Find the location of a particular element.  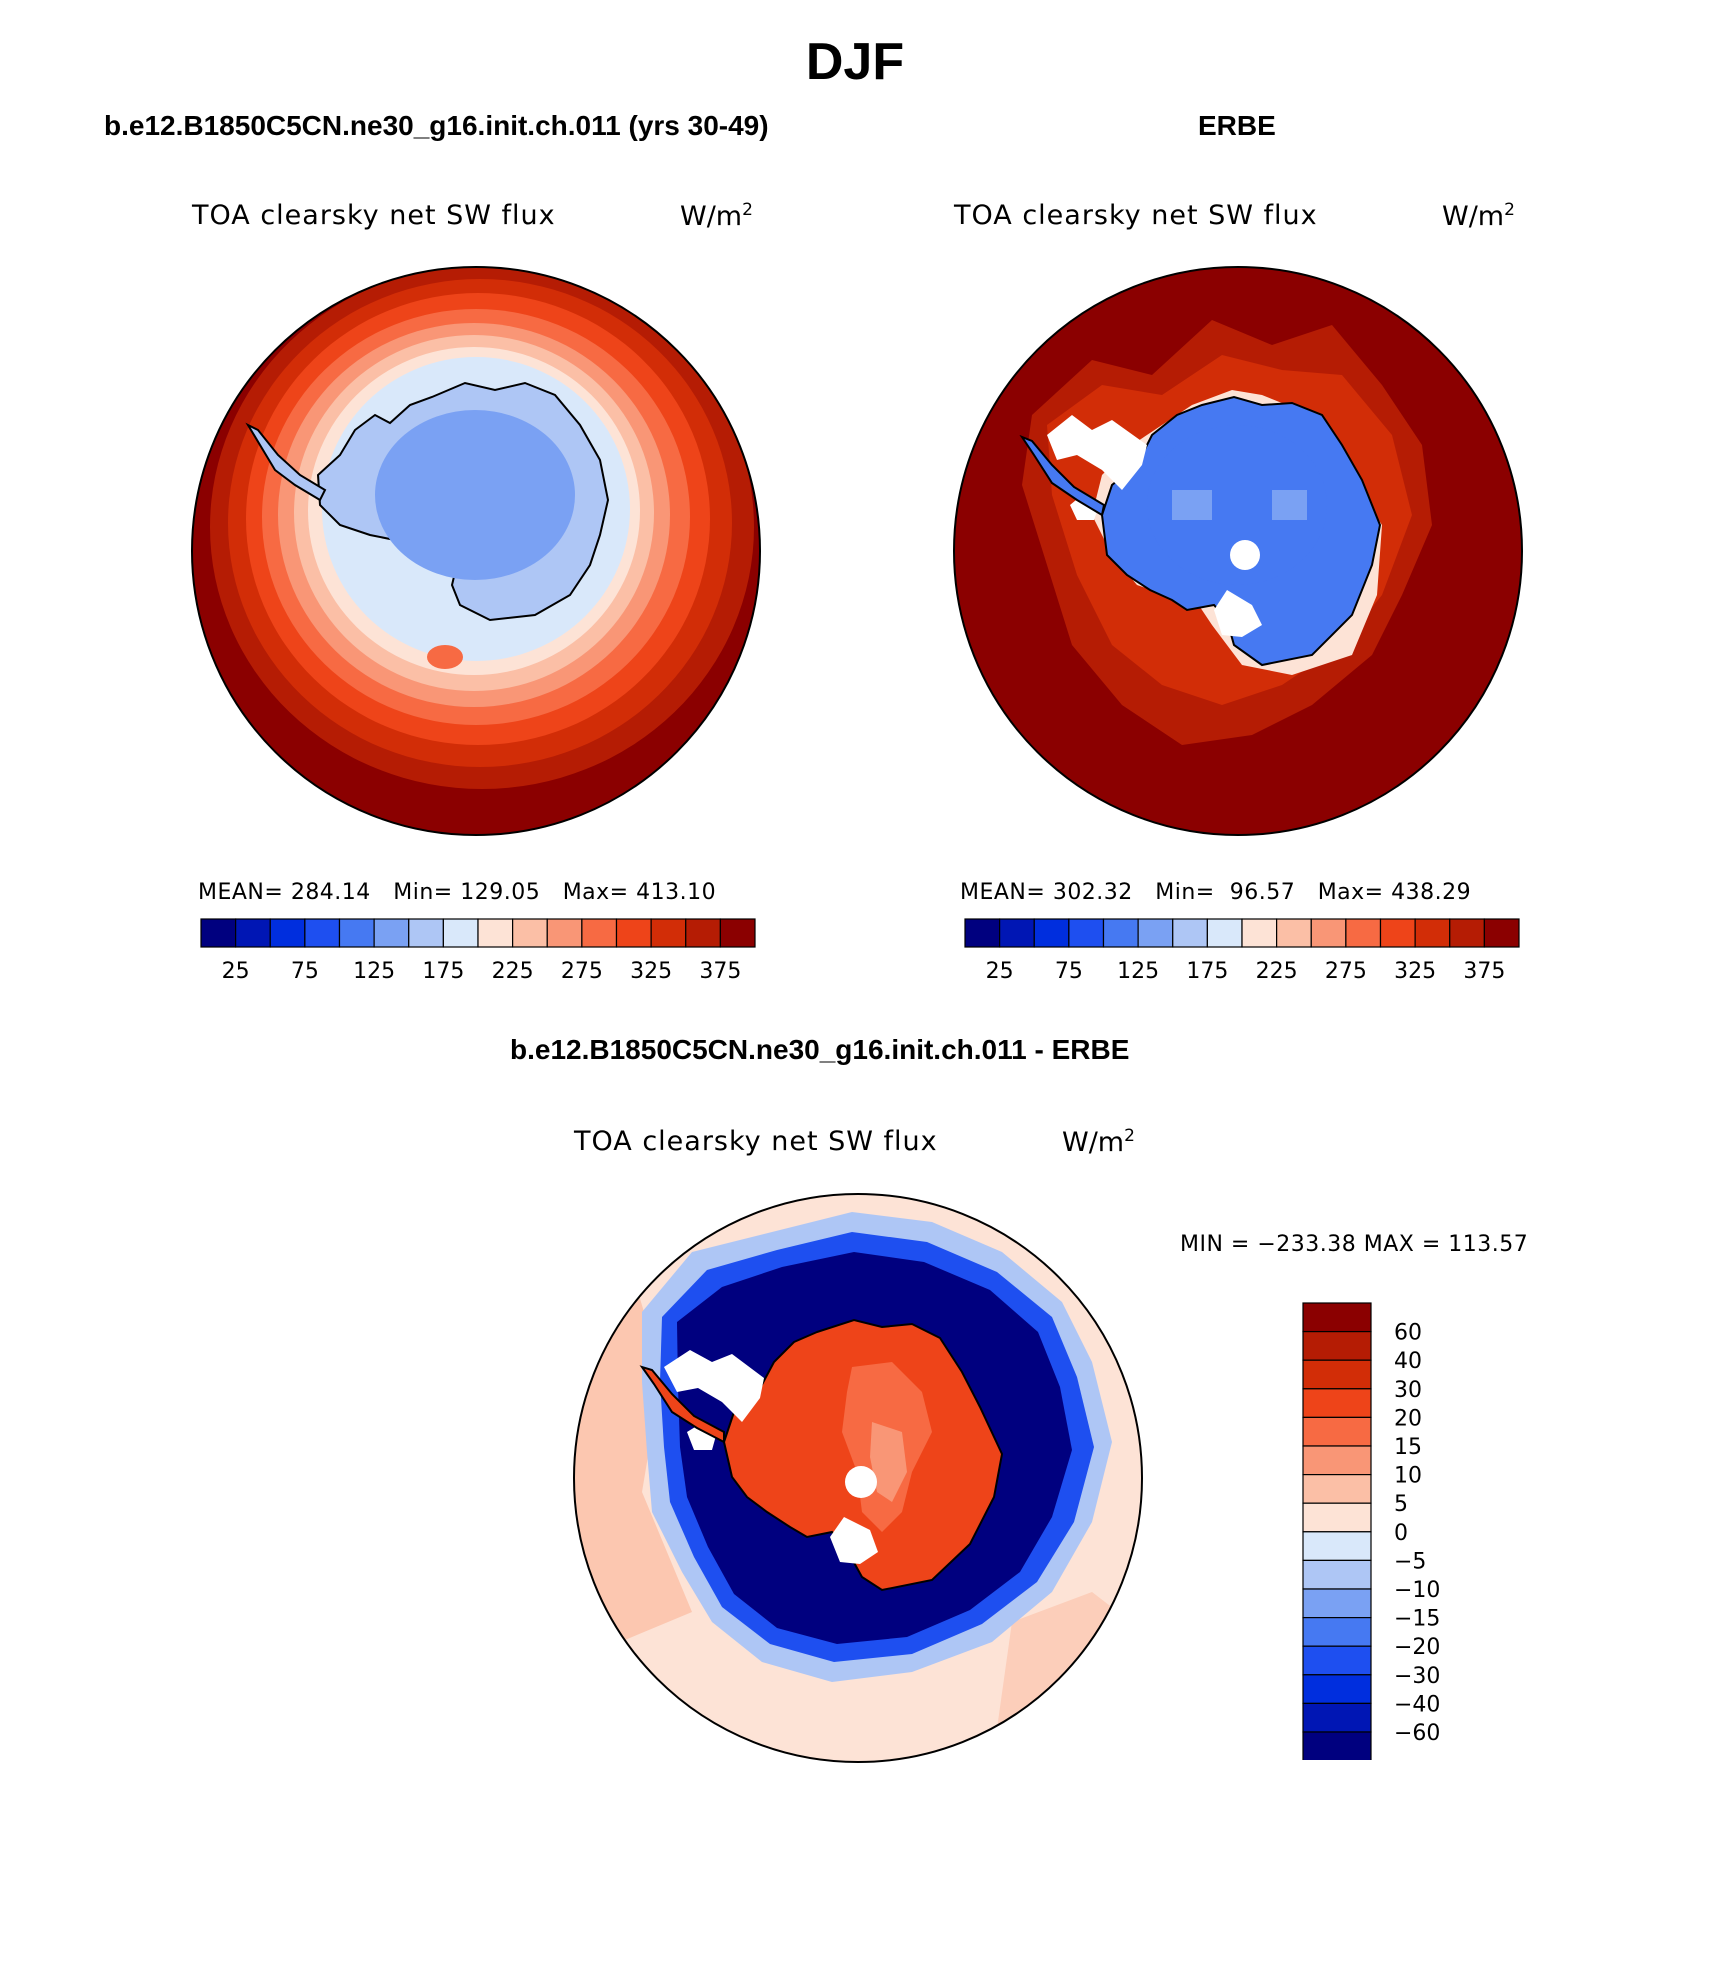

panel-3-colorbar-tick-label: 60 is located at coordinates (1408, 1333).